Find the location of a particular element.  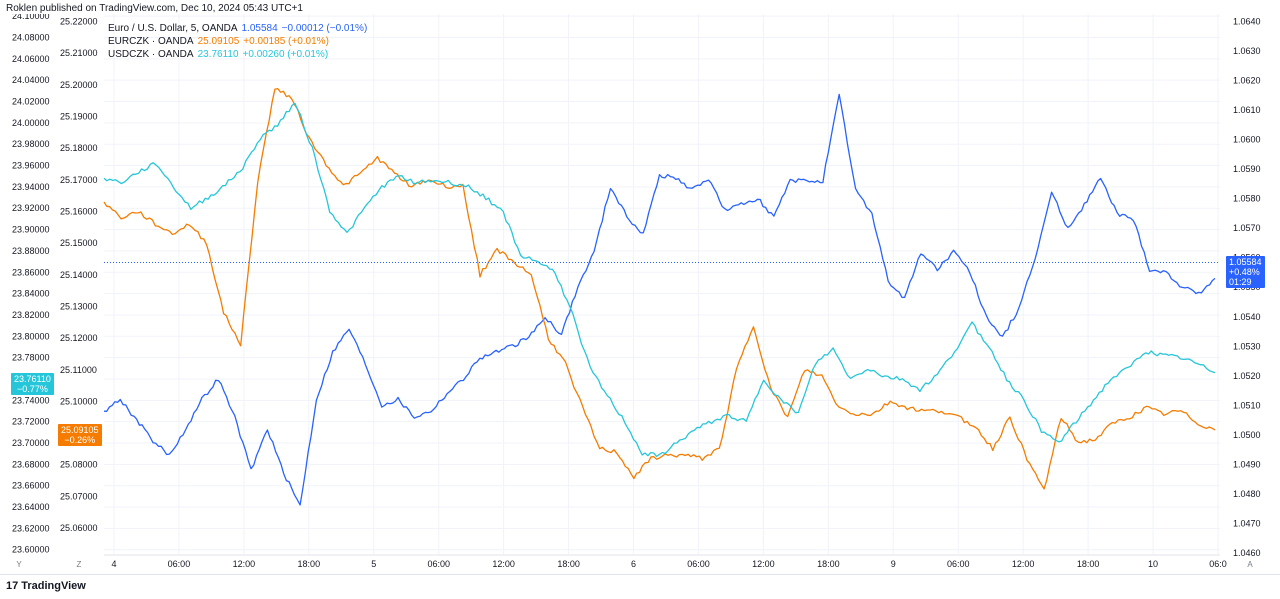

usdczk-tick-label: 23.88000 is located at coordinates (31, 251).